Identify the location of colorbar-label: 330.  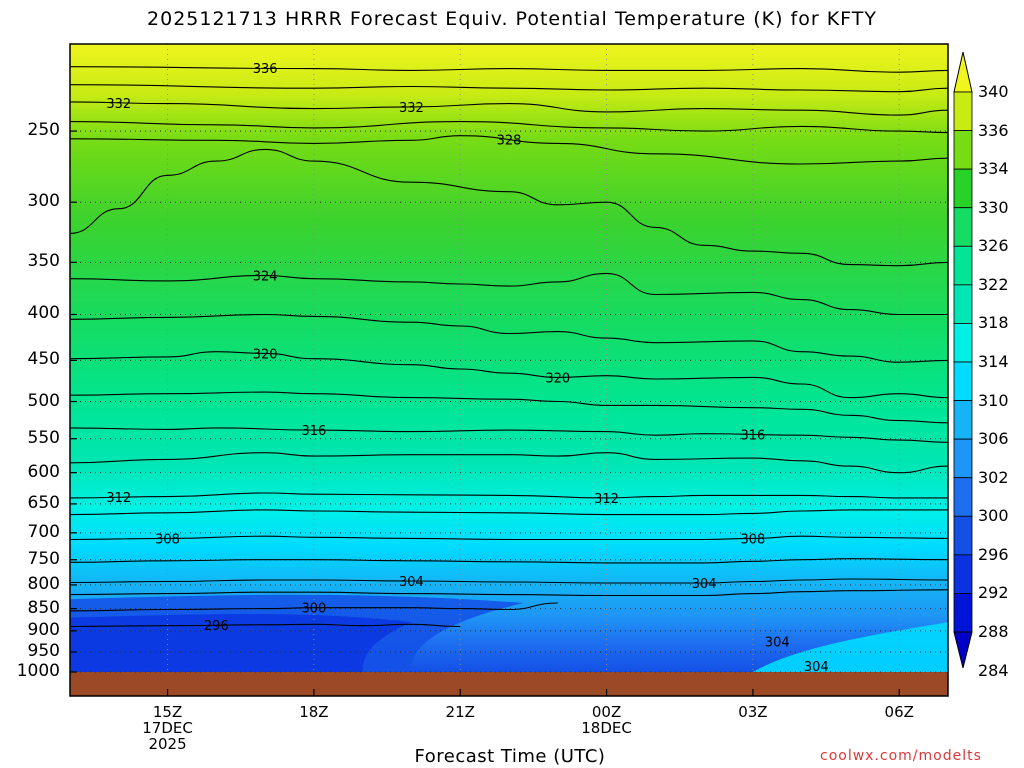
(993, 207).